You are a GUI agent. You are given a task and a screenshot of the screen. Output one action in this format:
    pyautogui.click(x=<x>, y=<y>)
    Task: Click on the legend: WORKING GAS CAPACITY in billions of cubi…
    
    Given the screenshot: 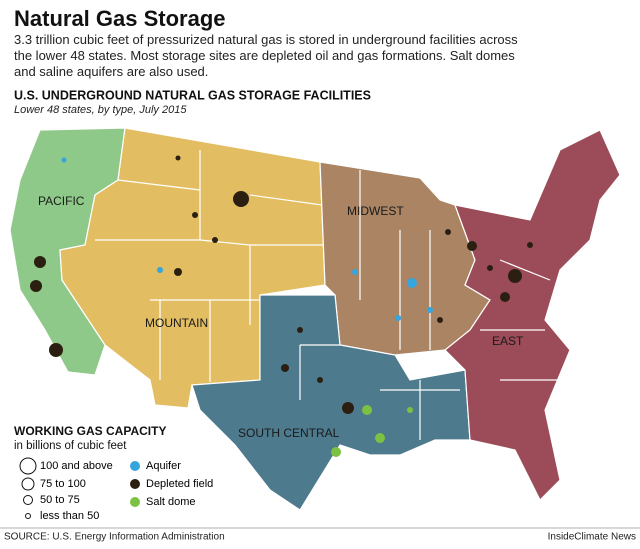 What is the action you would take?
    pyautogui.click(x=113, y=473)
    